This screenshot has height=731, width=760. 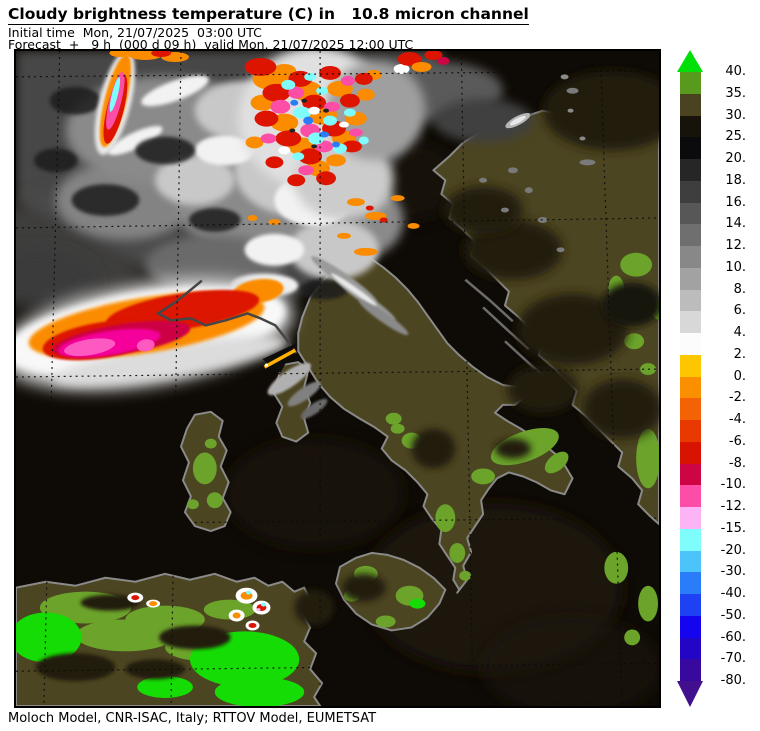 What do you see at coordinates (733, 615) in the screenshot?
I see `legend-label: -50.` at bounding box center [733, 615].